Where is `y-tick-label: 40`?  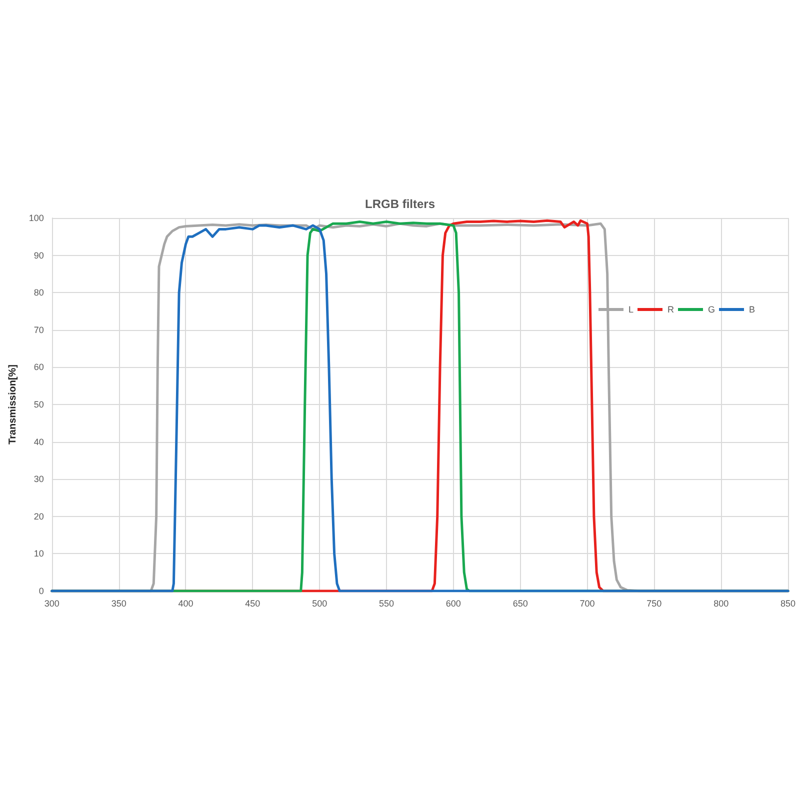
y-tick-label: 40 is located at coordinates (39, 441).